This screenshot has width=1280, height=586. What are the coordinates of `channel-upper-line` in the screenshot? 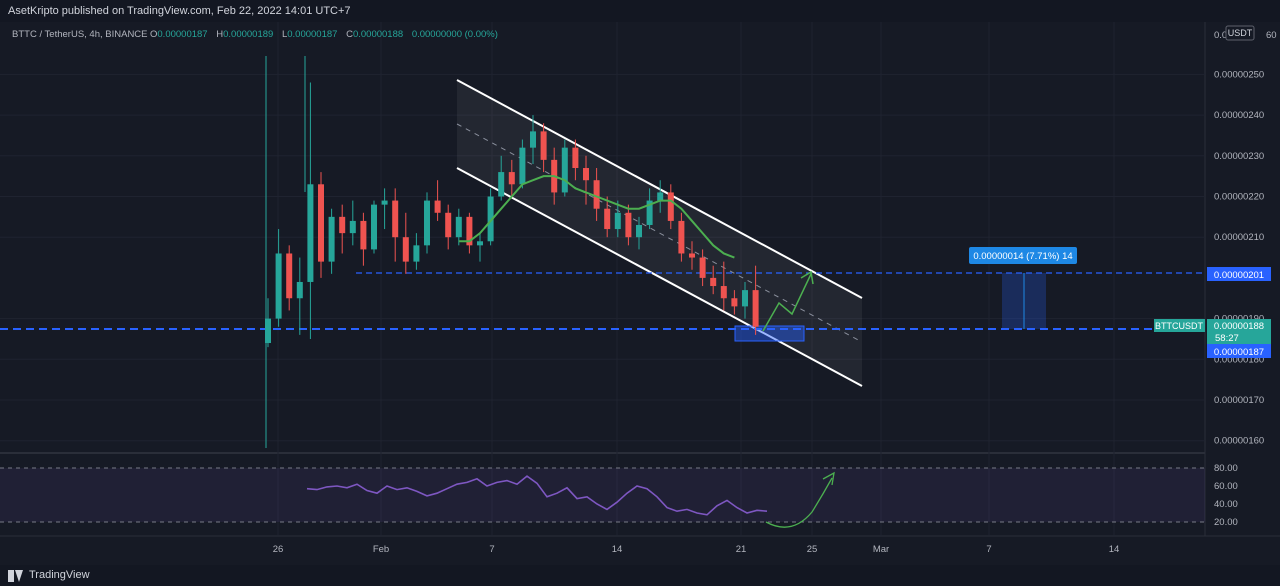 It's located at (659, 189).